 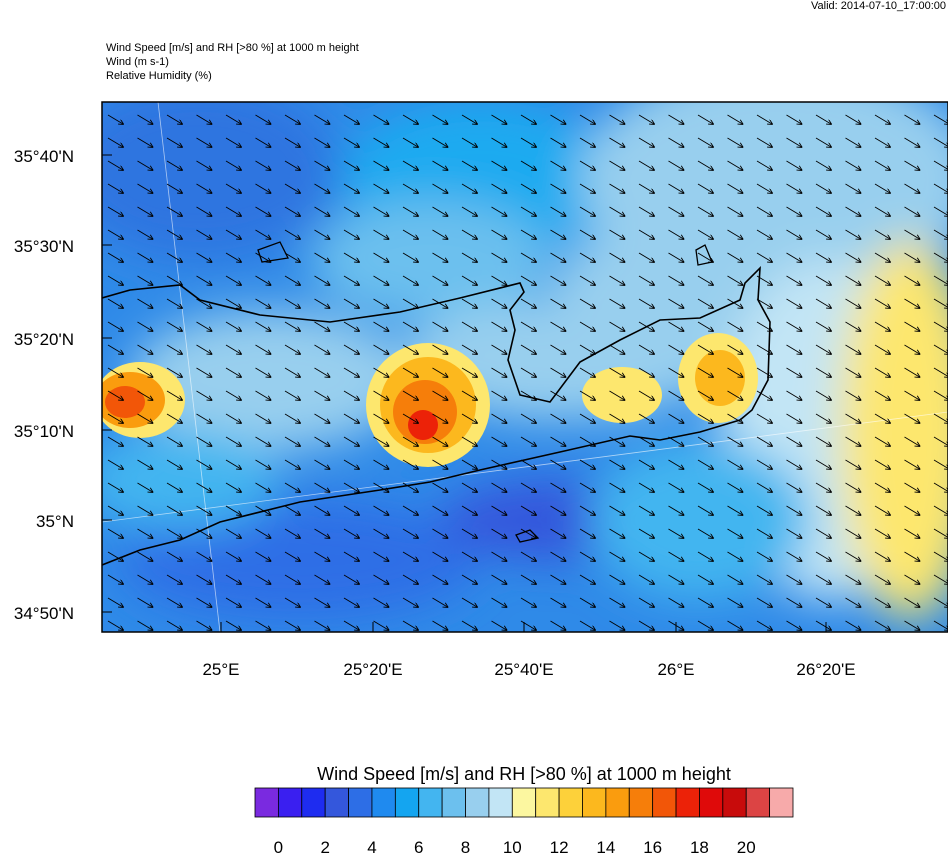 I want to click on colorbar-label: 6, so click(x=418, y=846).